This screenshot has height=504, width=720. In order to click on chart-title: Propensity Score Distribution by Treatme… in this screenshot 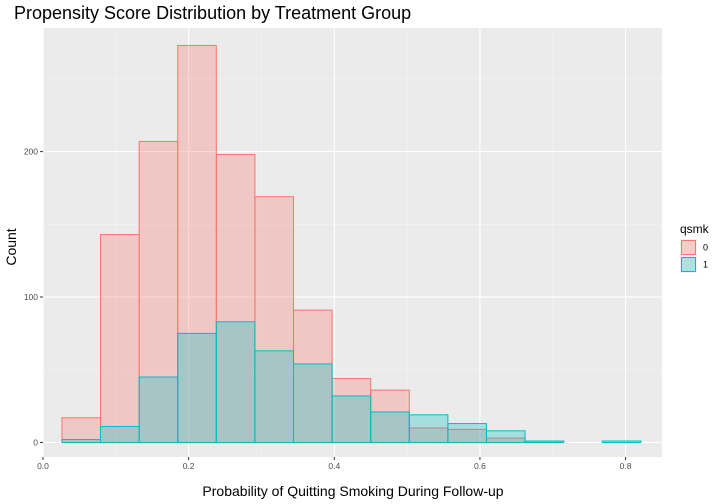, I will do `click(212, 13)`.